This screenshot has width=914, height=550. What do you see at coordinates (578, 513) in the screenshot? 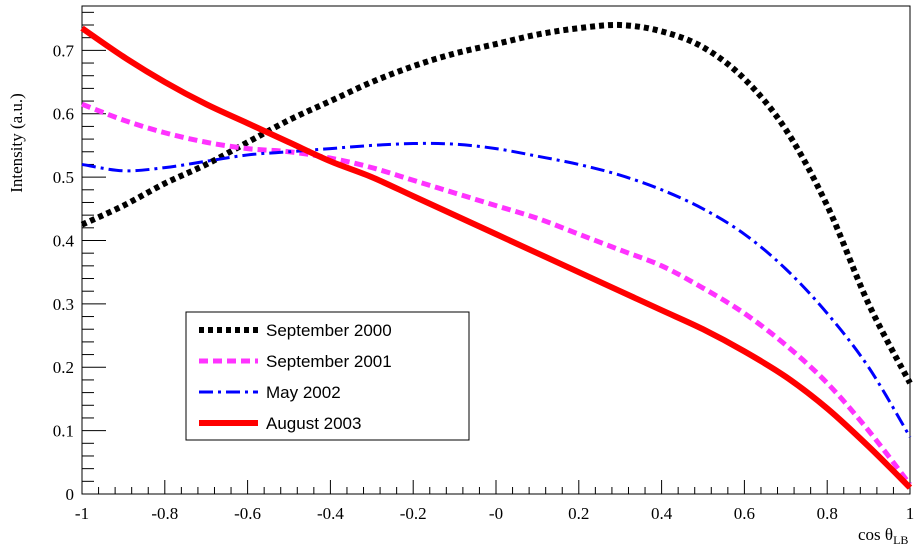
I see `x-tick-label: 0.2` at bounding box center [578, 513].